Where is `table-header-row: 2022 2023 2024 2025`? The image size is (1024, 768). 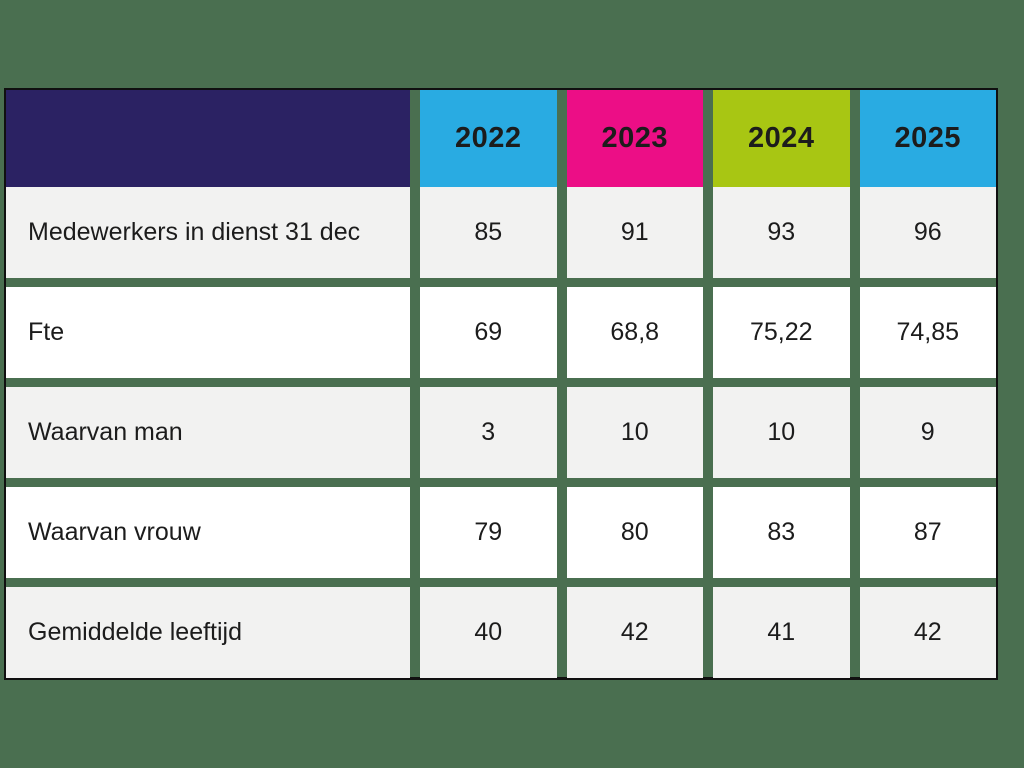 table-header-row: 2022 2023 2024 2025 is located at coordinates (501, 138).